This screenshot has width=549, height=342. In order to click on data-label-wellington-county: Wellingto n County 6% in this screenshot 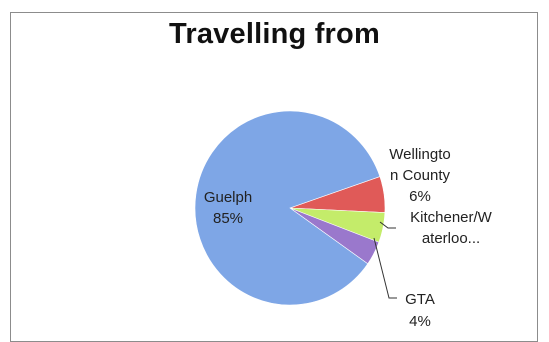, I will do `click(419, 175)`.